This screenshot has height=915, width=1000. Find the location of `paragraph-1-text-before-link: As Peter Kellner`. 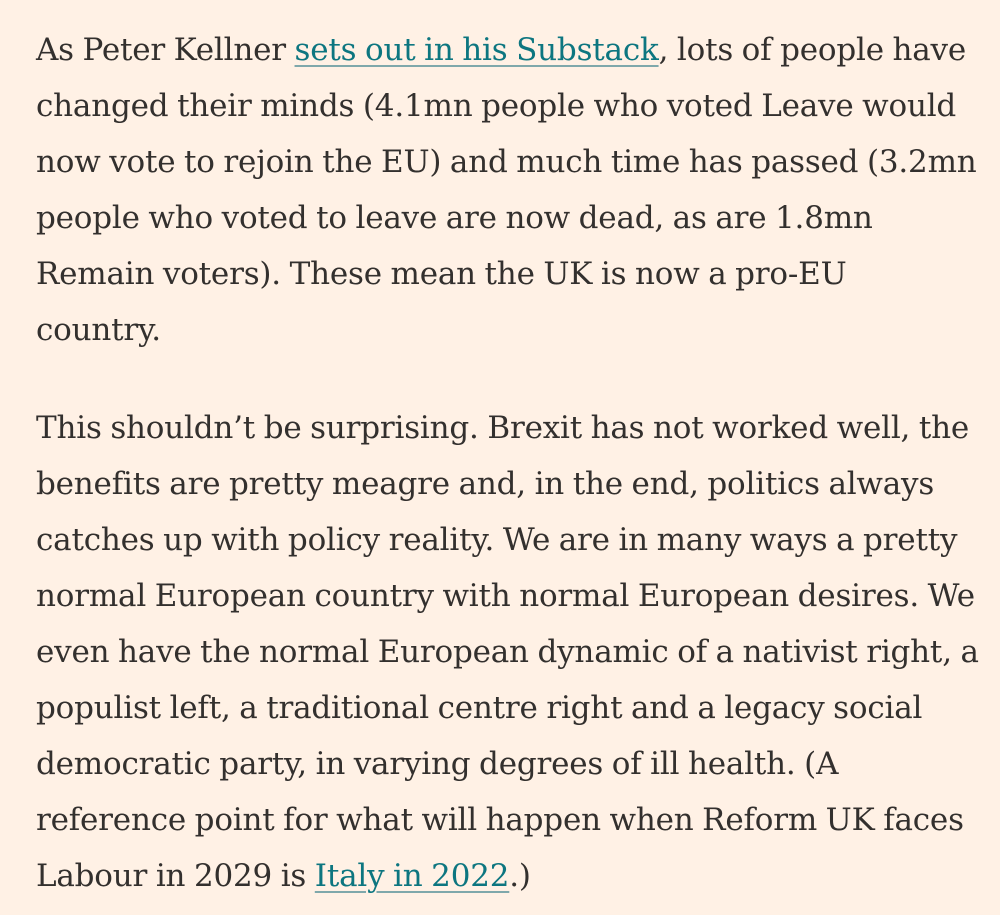

paragraph-1-text-before-link: As Peter Kellner is located at coordinates (165, 50).